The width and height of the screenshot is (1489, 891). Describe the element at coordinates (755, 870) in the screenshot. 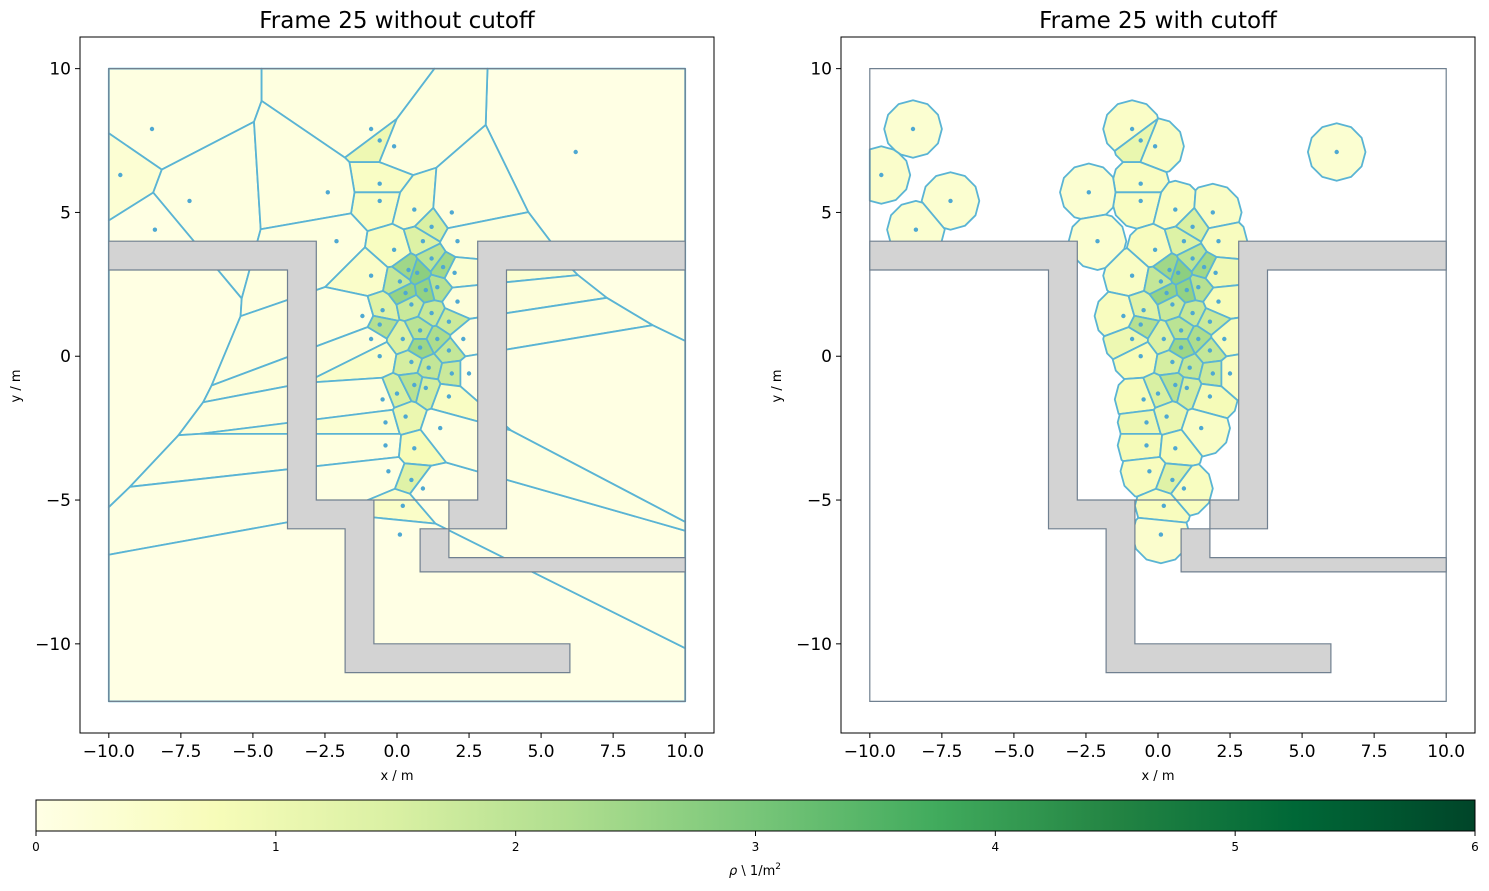

I see `colorbar-label: ρ \ 1/m2` at that location.